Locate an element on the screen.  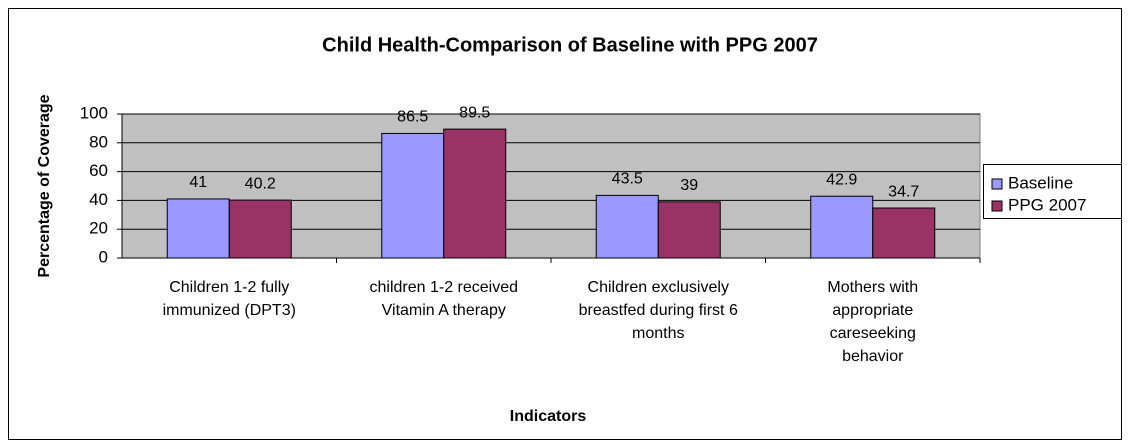
value-label: 34.7 is located at coordinates (903, 191).